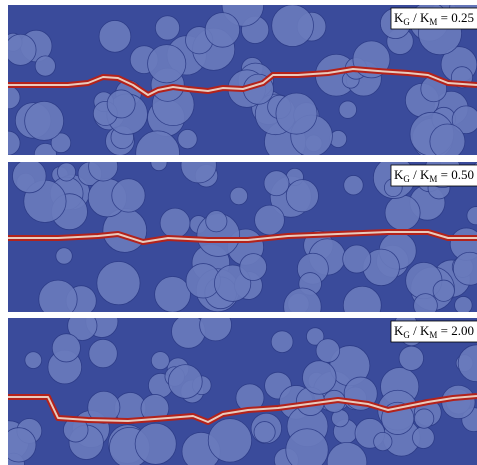  What do you see at coordinates (455, 174) in the screenshot?
I see `label-value: = 0.50` at bounding box center [455, 174].